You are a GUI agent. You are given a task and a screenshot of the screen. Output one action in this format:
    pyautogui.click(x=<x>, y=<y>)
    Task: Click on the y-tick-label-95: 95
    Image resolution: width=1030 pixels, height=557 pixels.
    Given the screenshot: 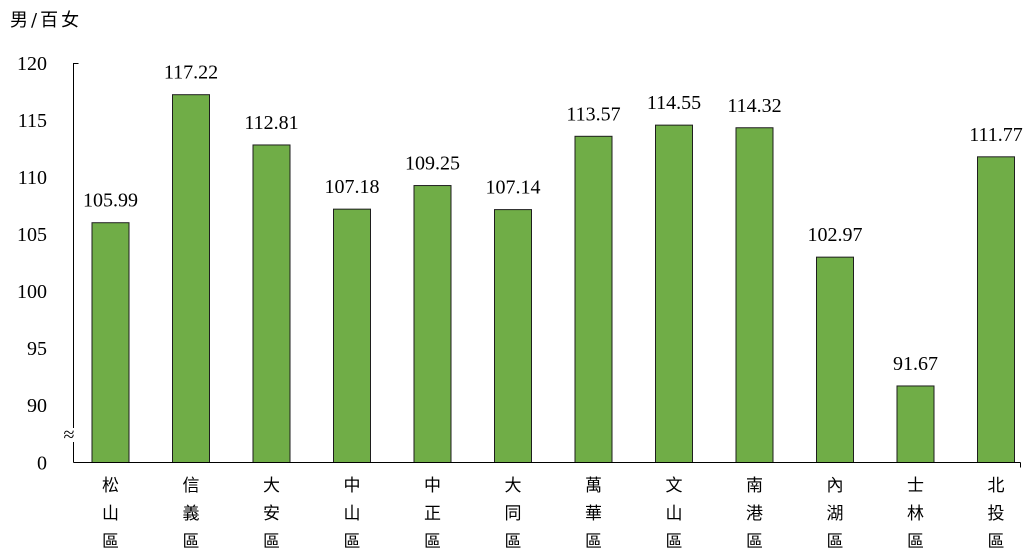 What is the action you would take?
    pyautogui.click(x=37, y=349)
    